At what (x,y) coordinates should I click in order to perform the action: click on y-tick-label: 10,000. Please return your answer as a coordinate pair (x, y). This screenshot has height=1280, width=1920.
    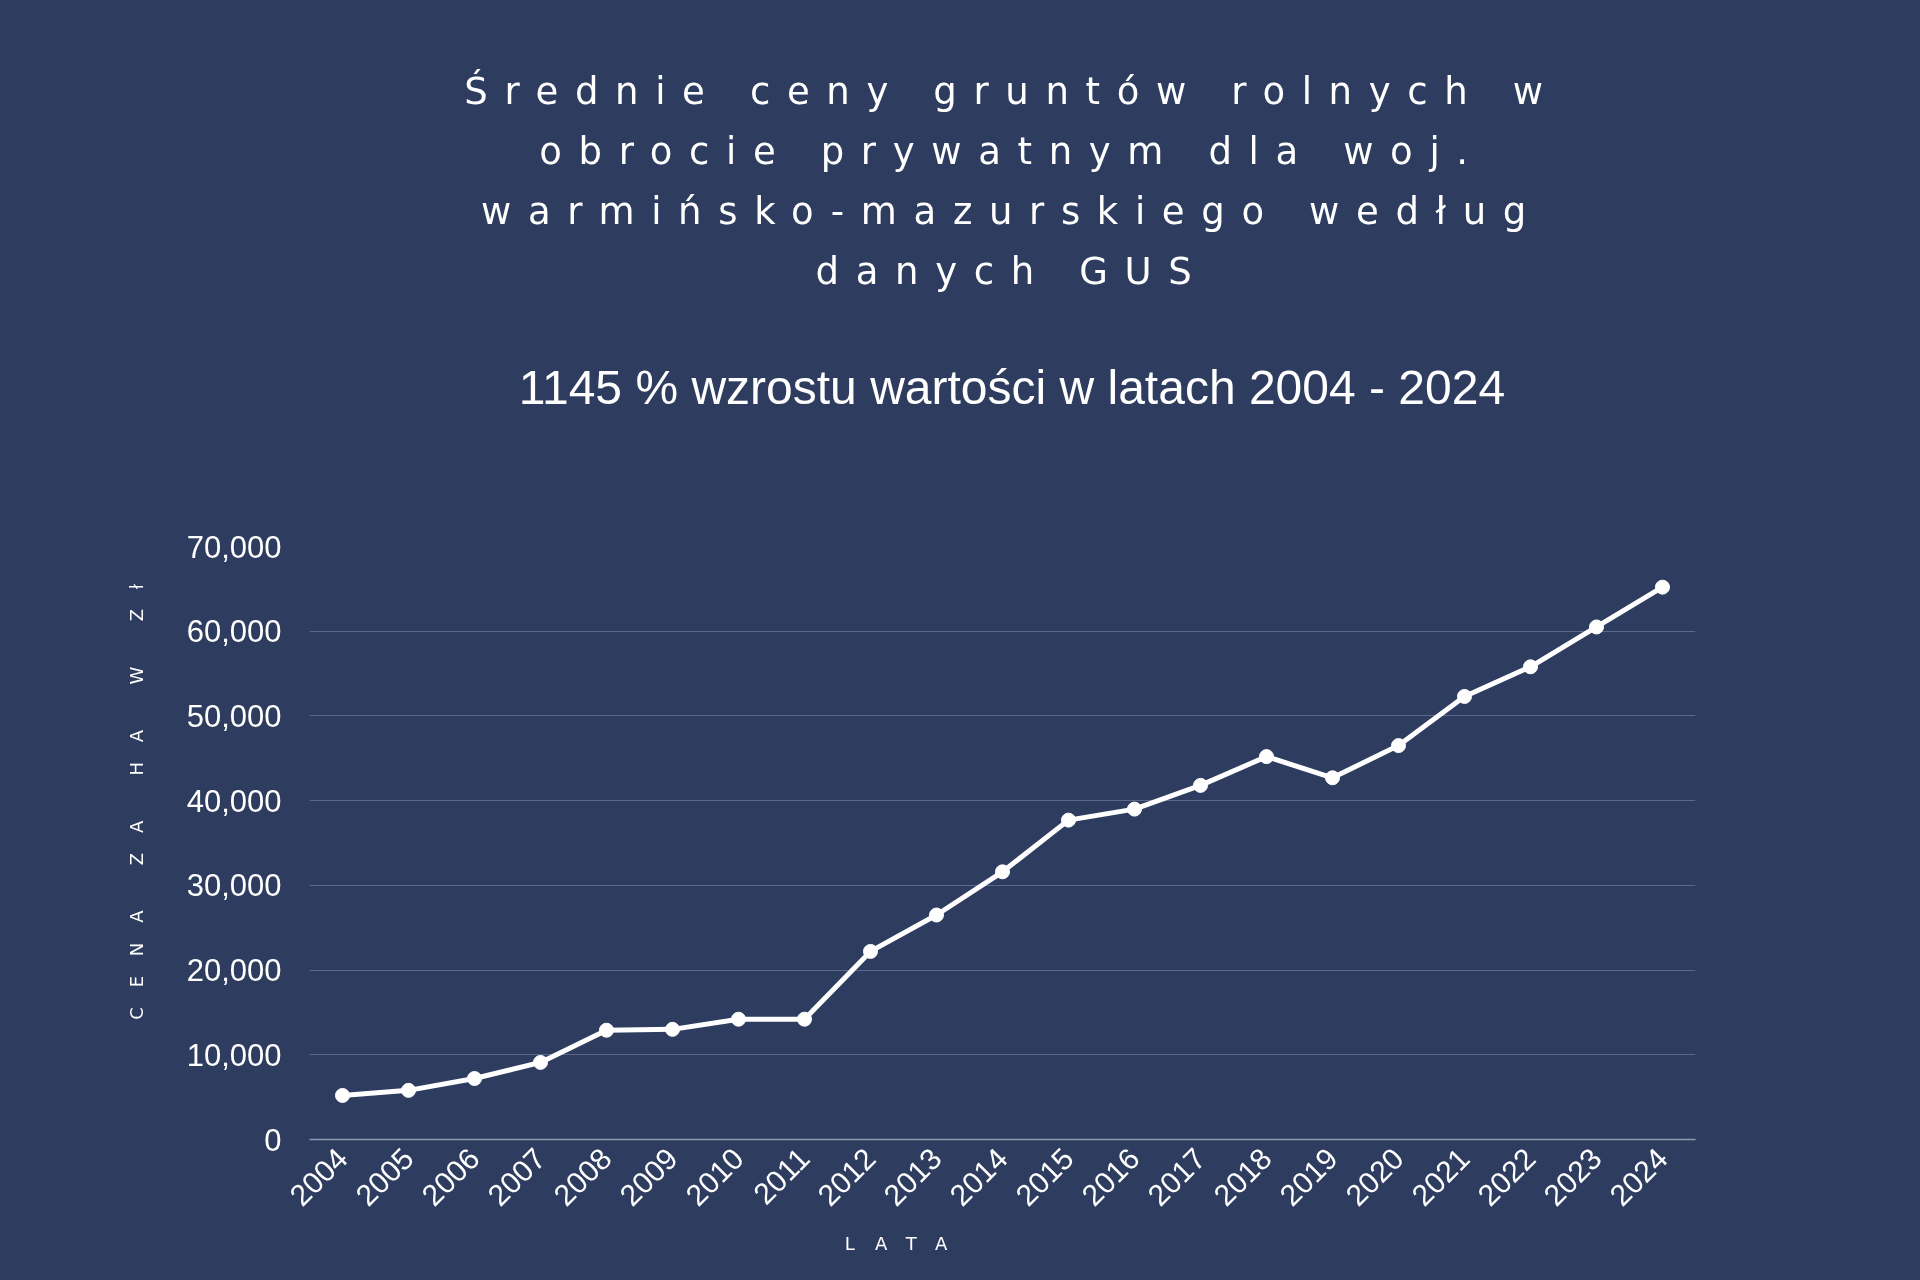
    Looking at the image, I should click on (234, 1055).